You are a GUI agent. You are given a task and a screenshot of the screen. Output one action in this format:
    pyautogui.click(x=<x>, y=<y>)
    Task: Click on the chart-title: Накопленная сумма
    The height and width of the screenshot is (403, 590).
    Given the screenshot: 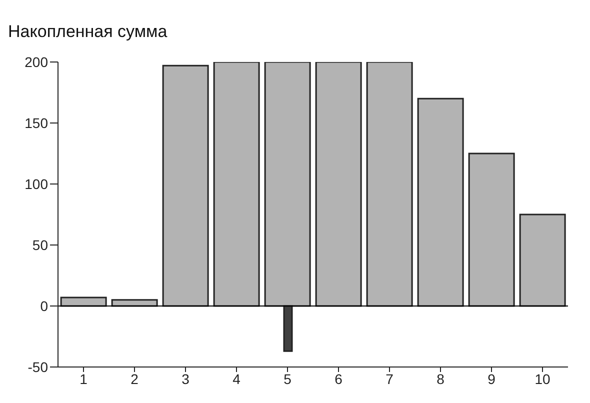 What is the action you would take?
    pyautogui.click(x=88, y=32)
    